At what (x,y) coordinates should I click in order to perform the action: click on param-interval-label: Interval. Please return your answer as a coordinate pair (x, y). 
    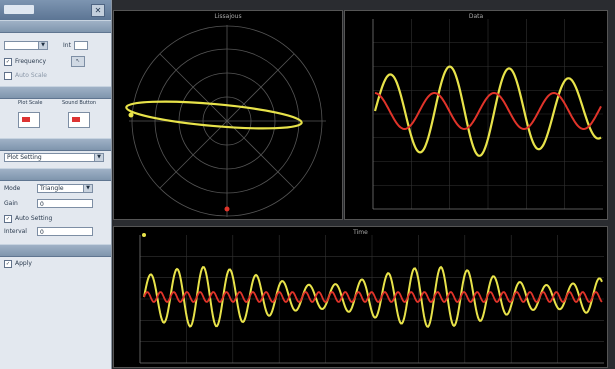
    Looking at the image, I should click on (15, 231).